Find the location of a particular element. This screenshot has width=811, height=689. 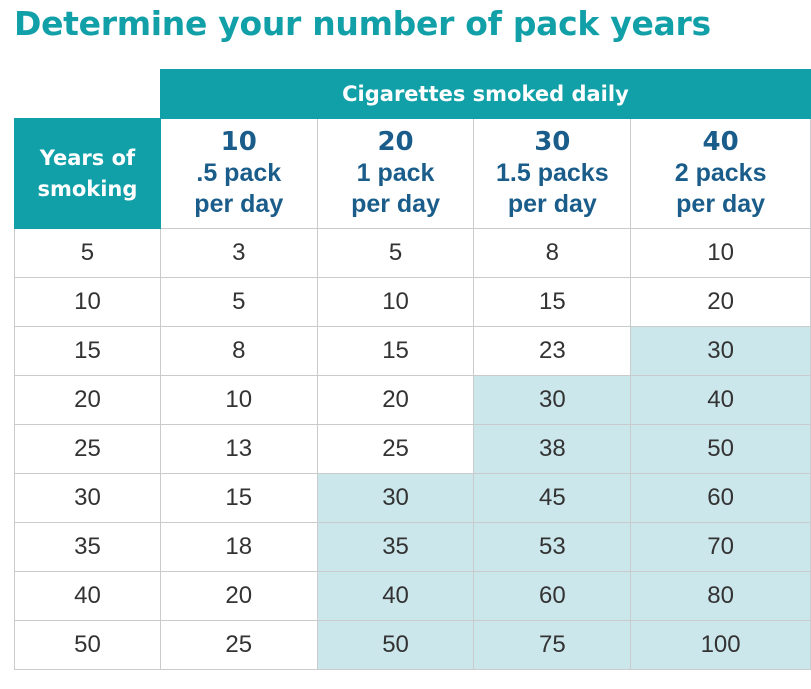

column-header-40-cigarettes: 40 2 packs per day is located at coordinates (720, 173).